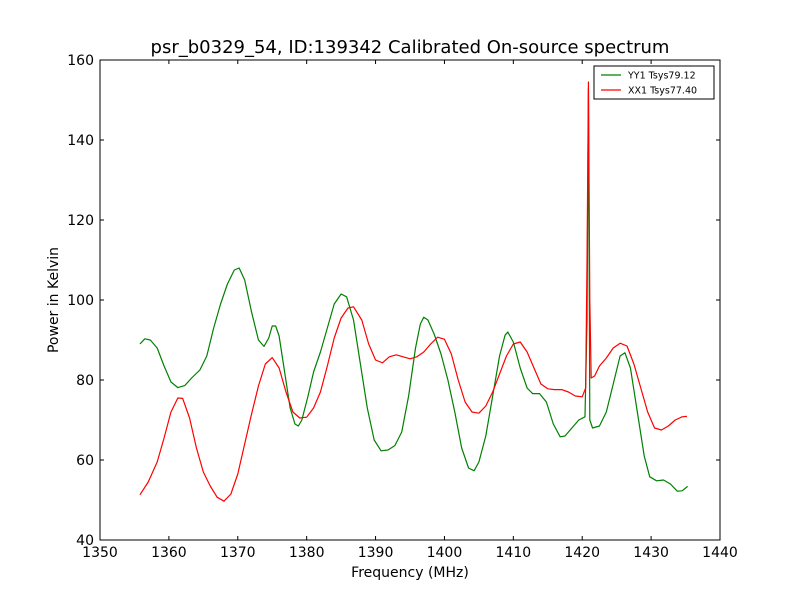 This screenshot has height=600, width=800. Describe the element at coordinates (661, 76) in the screenshot. I see `legend-label-yy1: YY1 Tsys79.12` at that location.